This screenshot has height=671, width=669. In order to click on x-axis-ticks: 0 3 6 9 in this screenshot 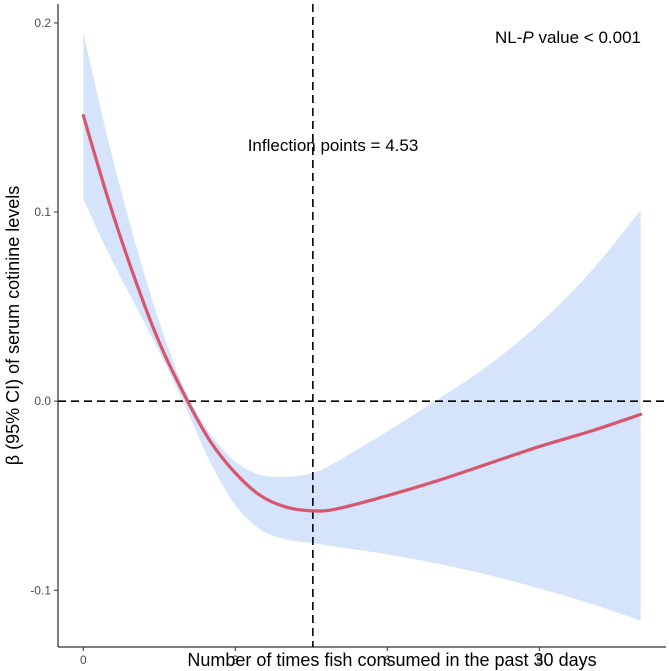, I will do `click(311, 657)`.